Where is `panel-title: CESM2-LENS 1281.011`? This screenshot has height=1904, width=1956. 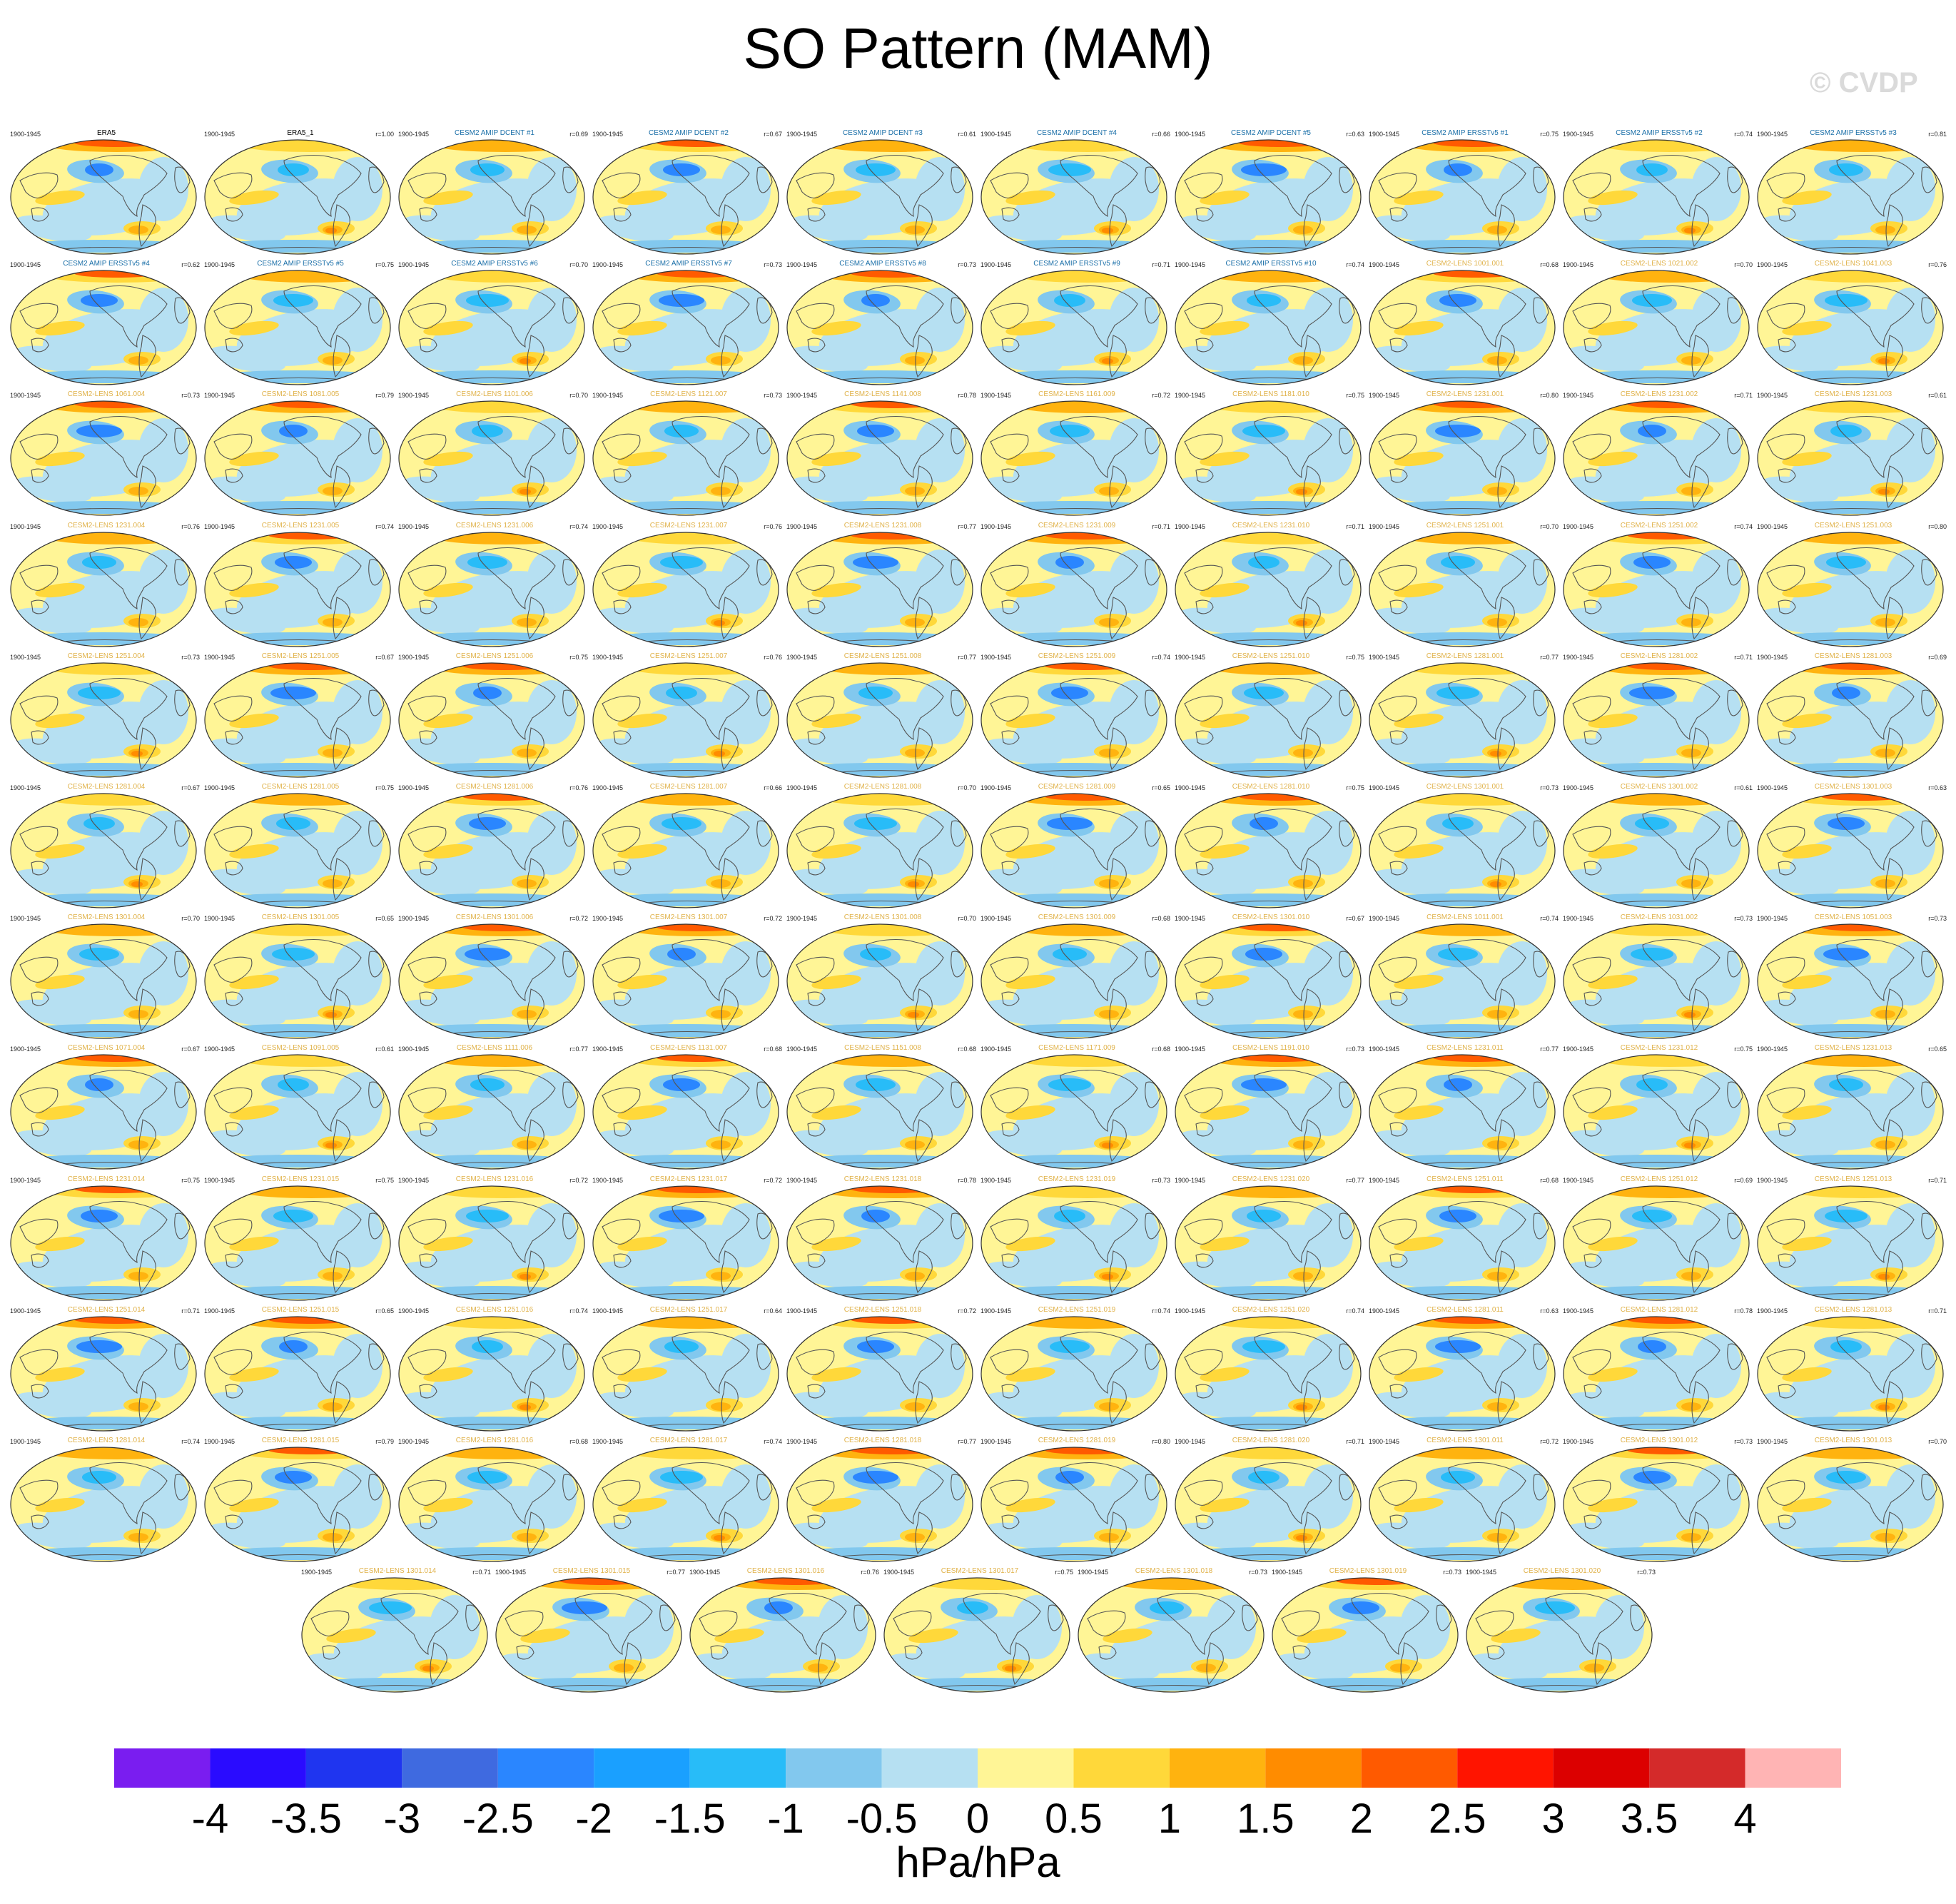 panel-title: CESM2-LENS 1281.011 is located at coordinates (1465, 1309).